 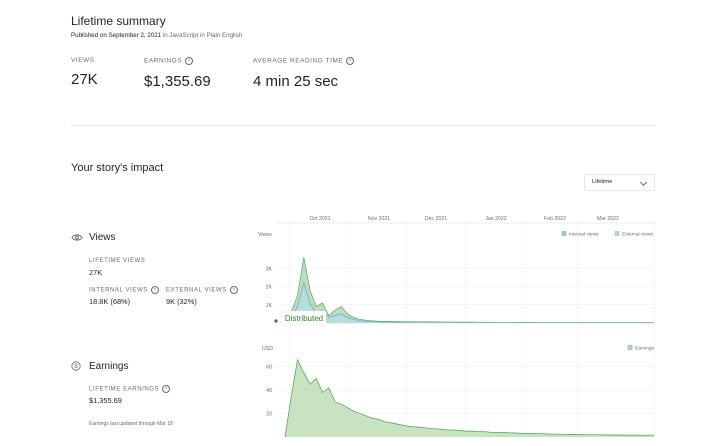 I want to click on internal-views-value: 18.8K (68%), so click(x=110, y=301).